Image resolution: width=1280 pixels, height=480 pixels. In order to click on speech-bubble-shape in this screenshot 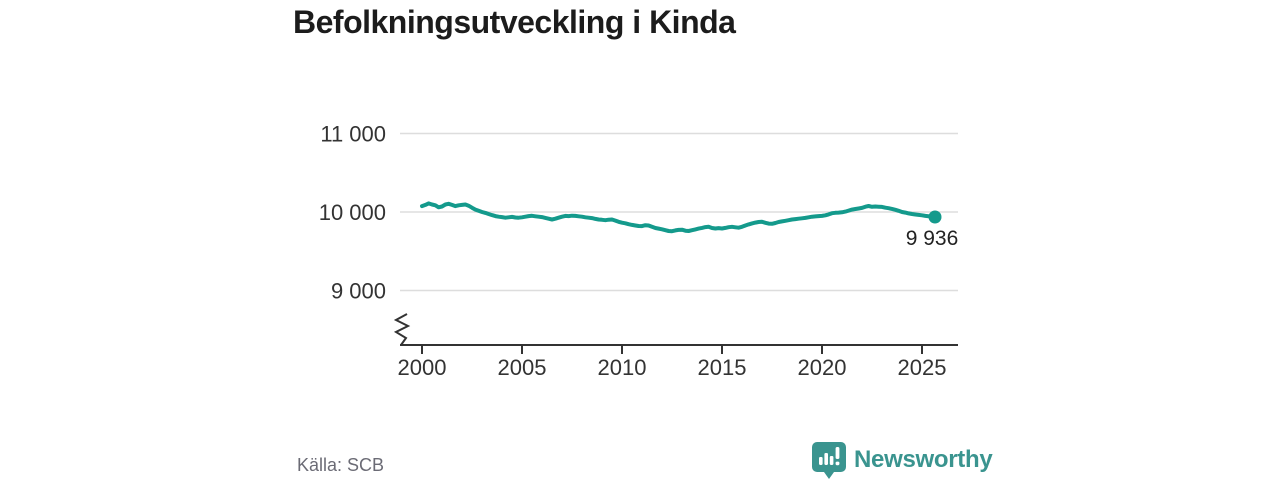, I will do `click(829, 460)`.